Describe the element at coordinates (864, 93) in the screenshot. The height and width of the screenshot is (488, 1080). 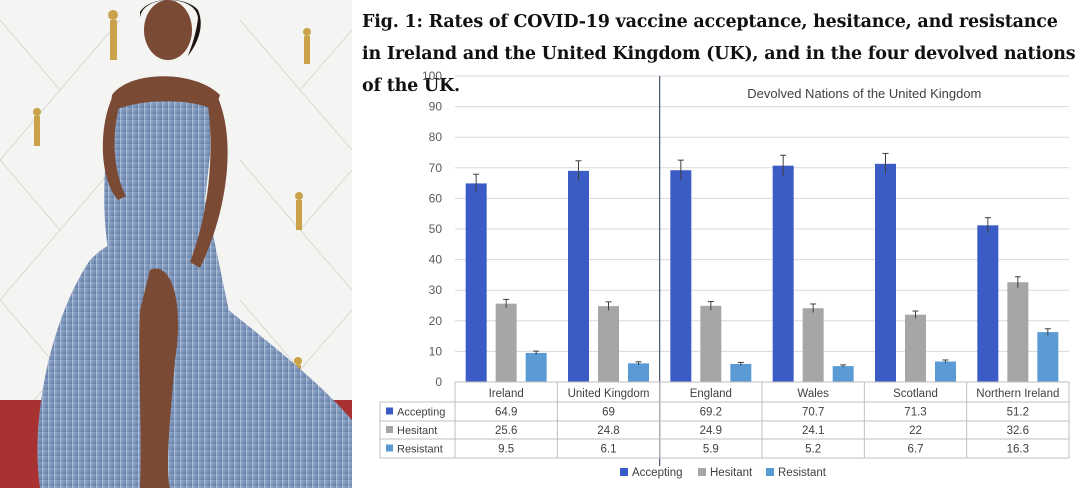
I see `devolved-nations-annotation: Devolved Nations of the United Kingdom` at that location.